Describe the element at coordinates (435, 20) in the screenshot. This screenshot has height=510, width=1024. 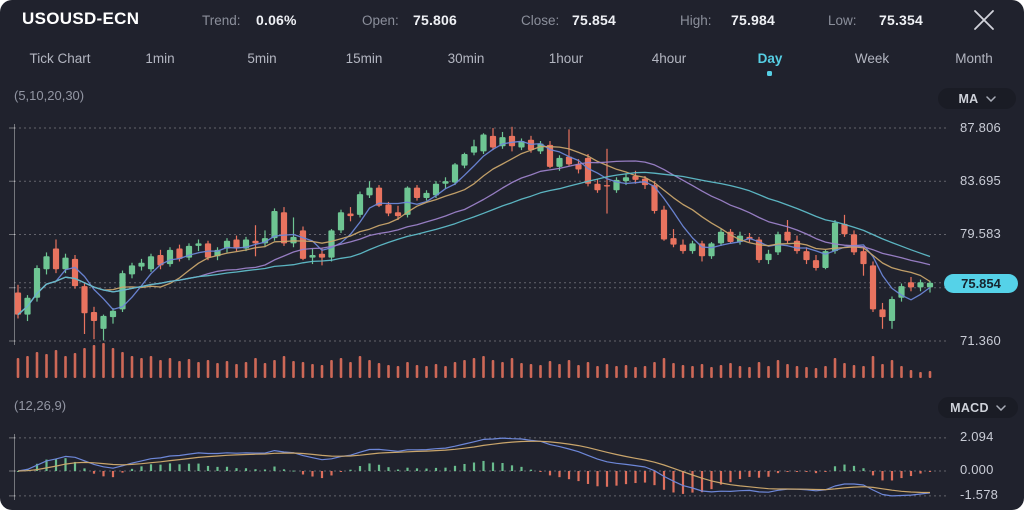
I see `open-value: 75.806` at that location.